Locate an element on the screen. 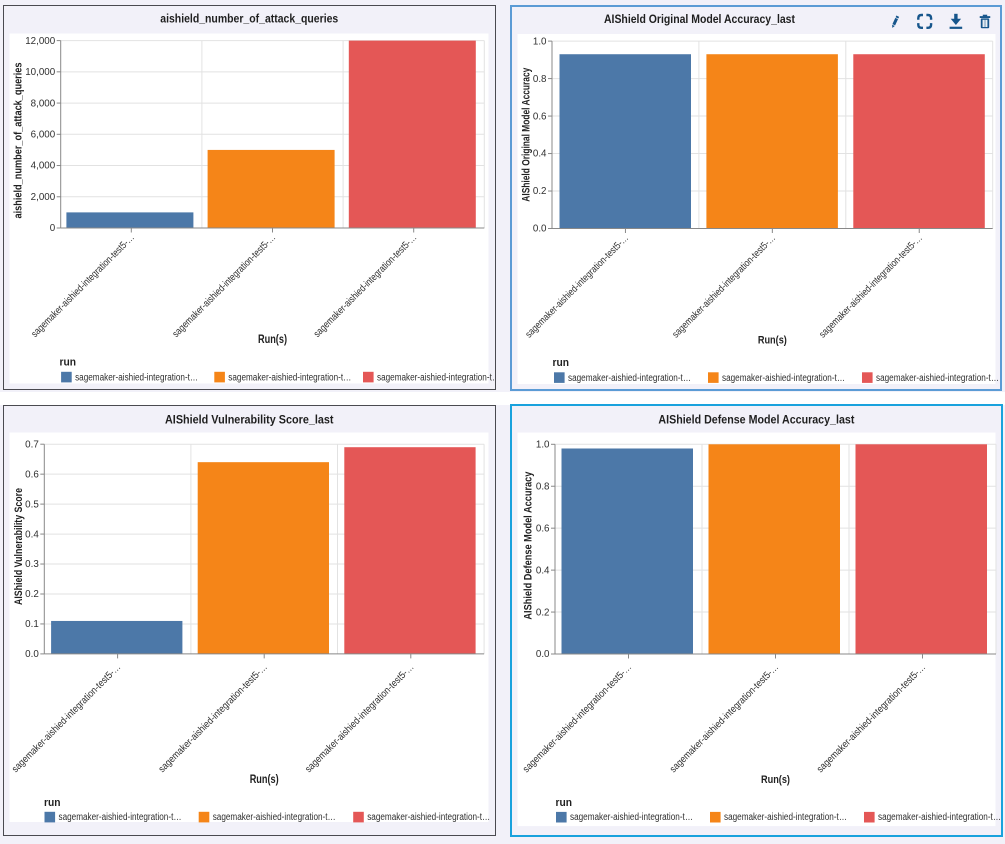 The image size is (1005, 844). svg-text: 0.3 is located at coordinates (32, 564).